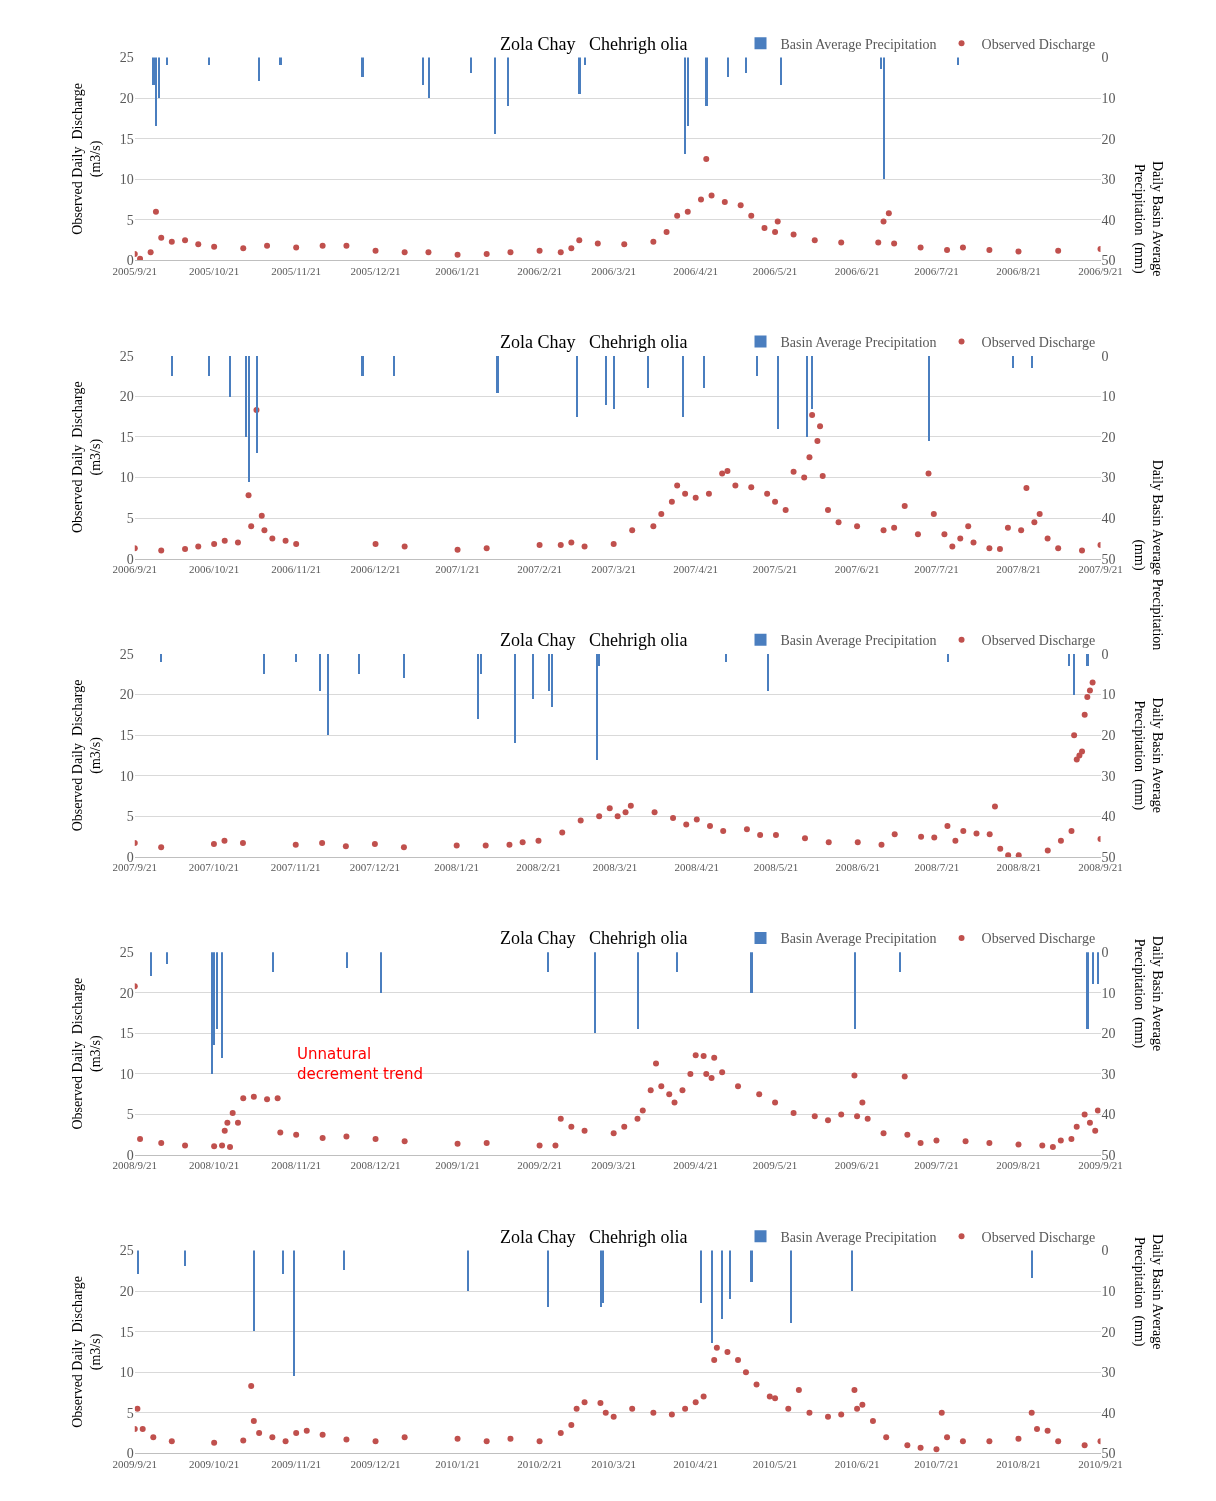  Describe the element at coordinates (613, 270) in the screenshot. I see `x-tick-label: 2006/3/21` at that location.